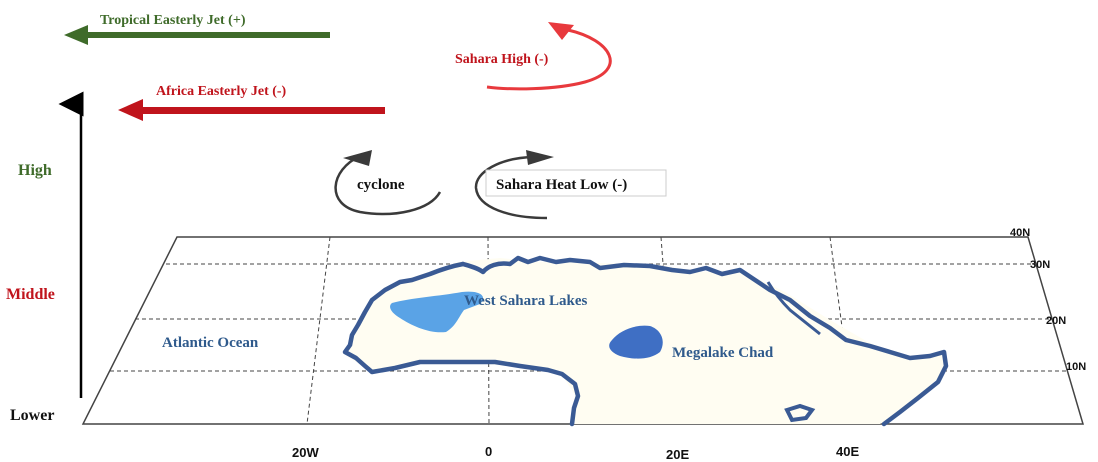 The image size is (1098, 462). I want to click on africa-easterly-jet-label: Africa Easterly Jet (-), so click(221, 91).